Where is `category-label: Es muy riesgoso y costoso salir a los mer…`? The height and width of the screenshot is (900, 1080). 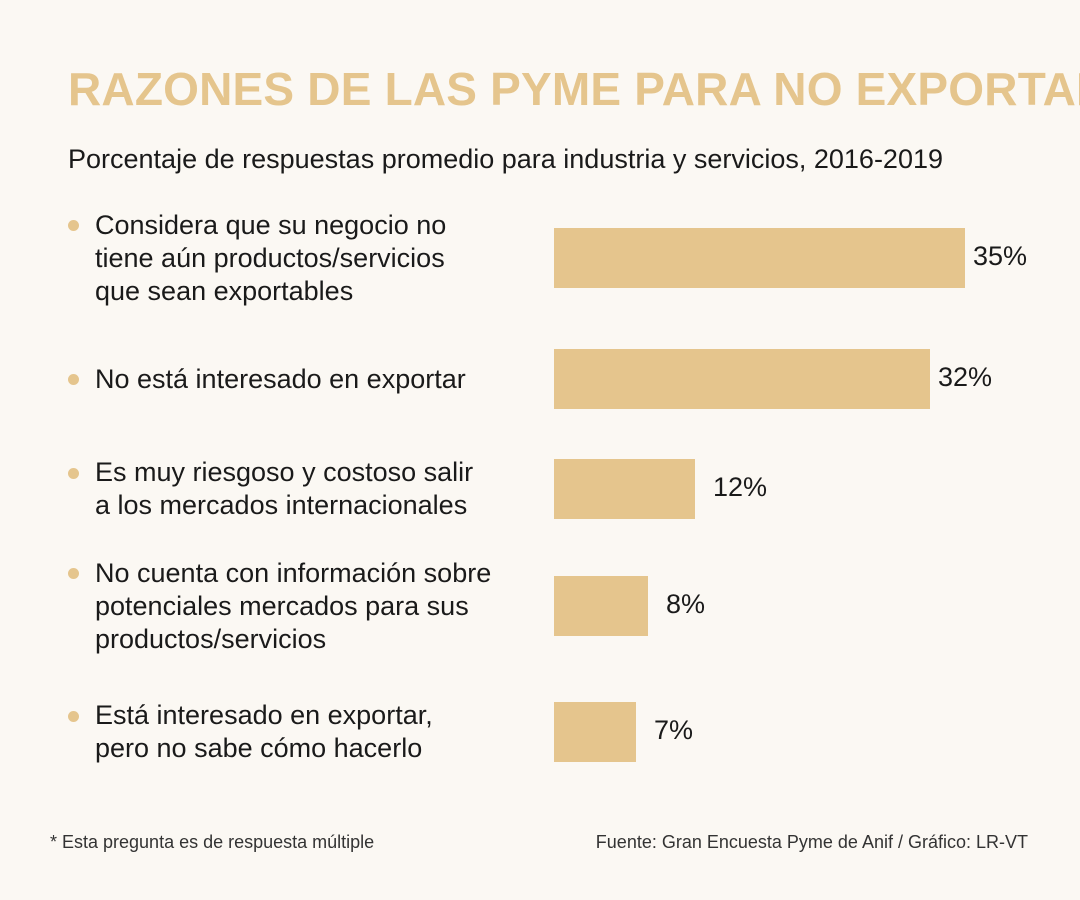
category-label: Es muy riesgoso y costoso salir a los mer… is located at coordinates (308, 489).